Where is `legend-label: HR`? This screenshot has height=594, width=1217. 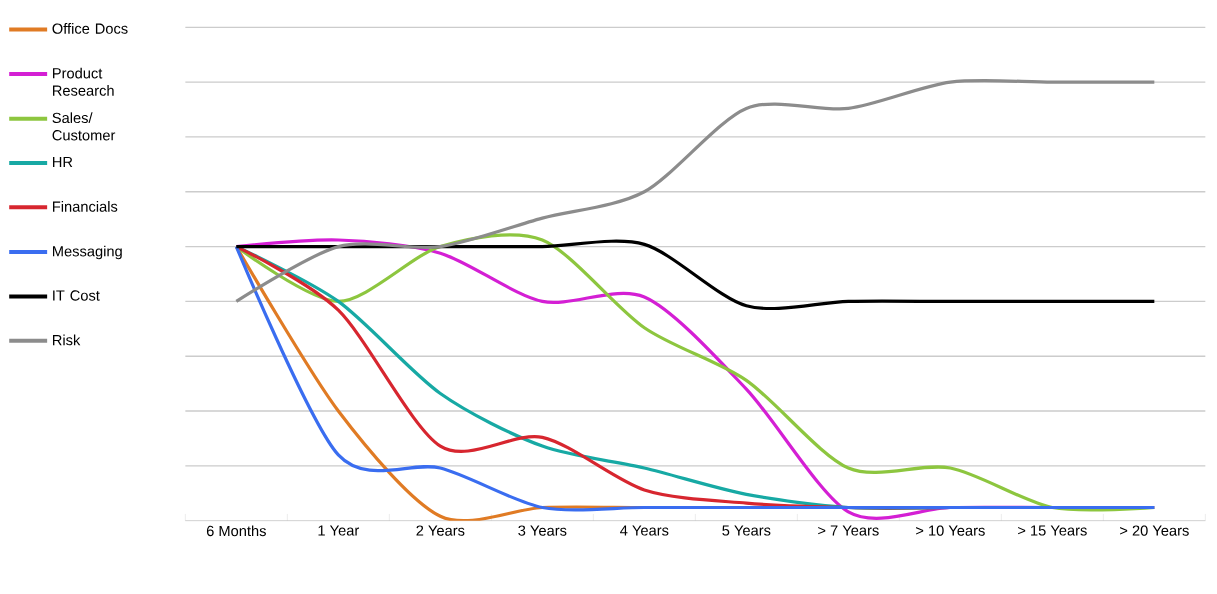
legend-label: HR is located at coordinates (63, 162).